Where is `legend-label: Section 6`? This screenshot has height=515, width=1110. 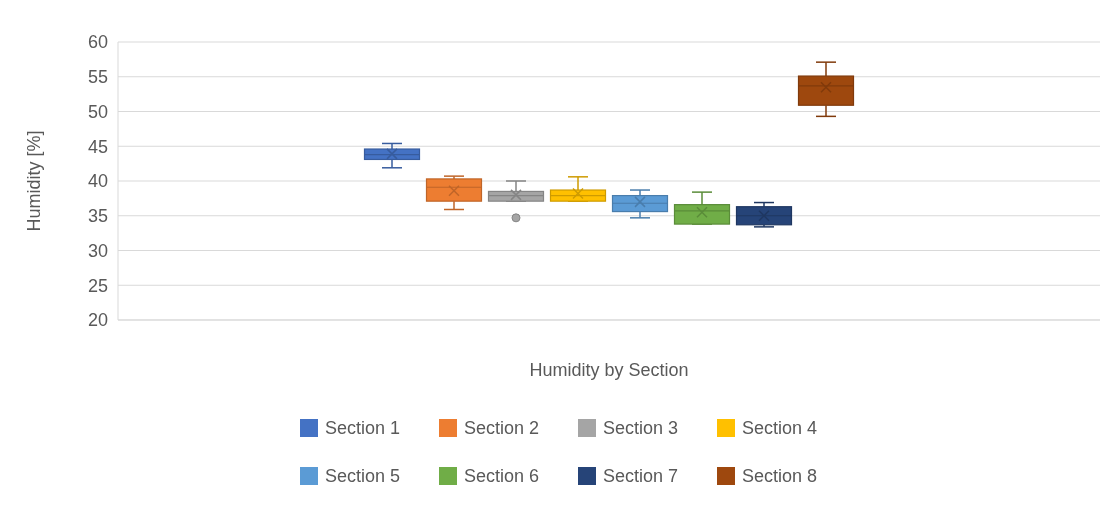 legend-label: Section 6 is located at coordinates (502, 476).